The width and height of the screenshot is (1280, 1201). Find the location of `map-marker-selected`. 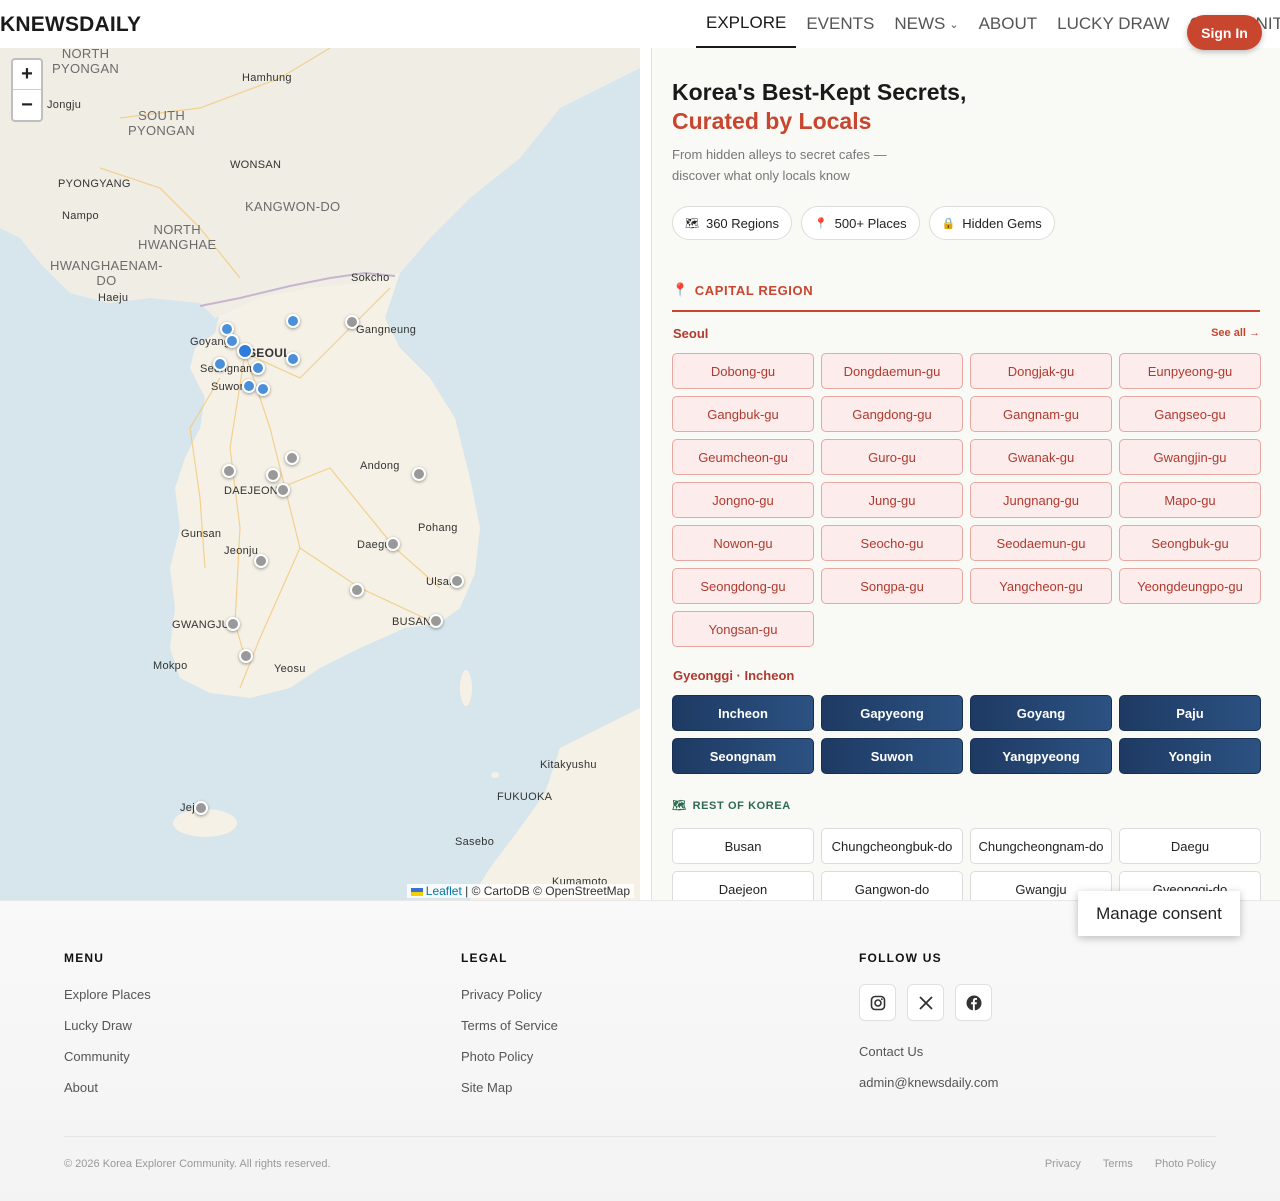

map-marker-selected is located at coordinates (245, 351).